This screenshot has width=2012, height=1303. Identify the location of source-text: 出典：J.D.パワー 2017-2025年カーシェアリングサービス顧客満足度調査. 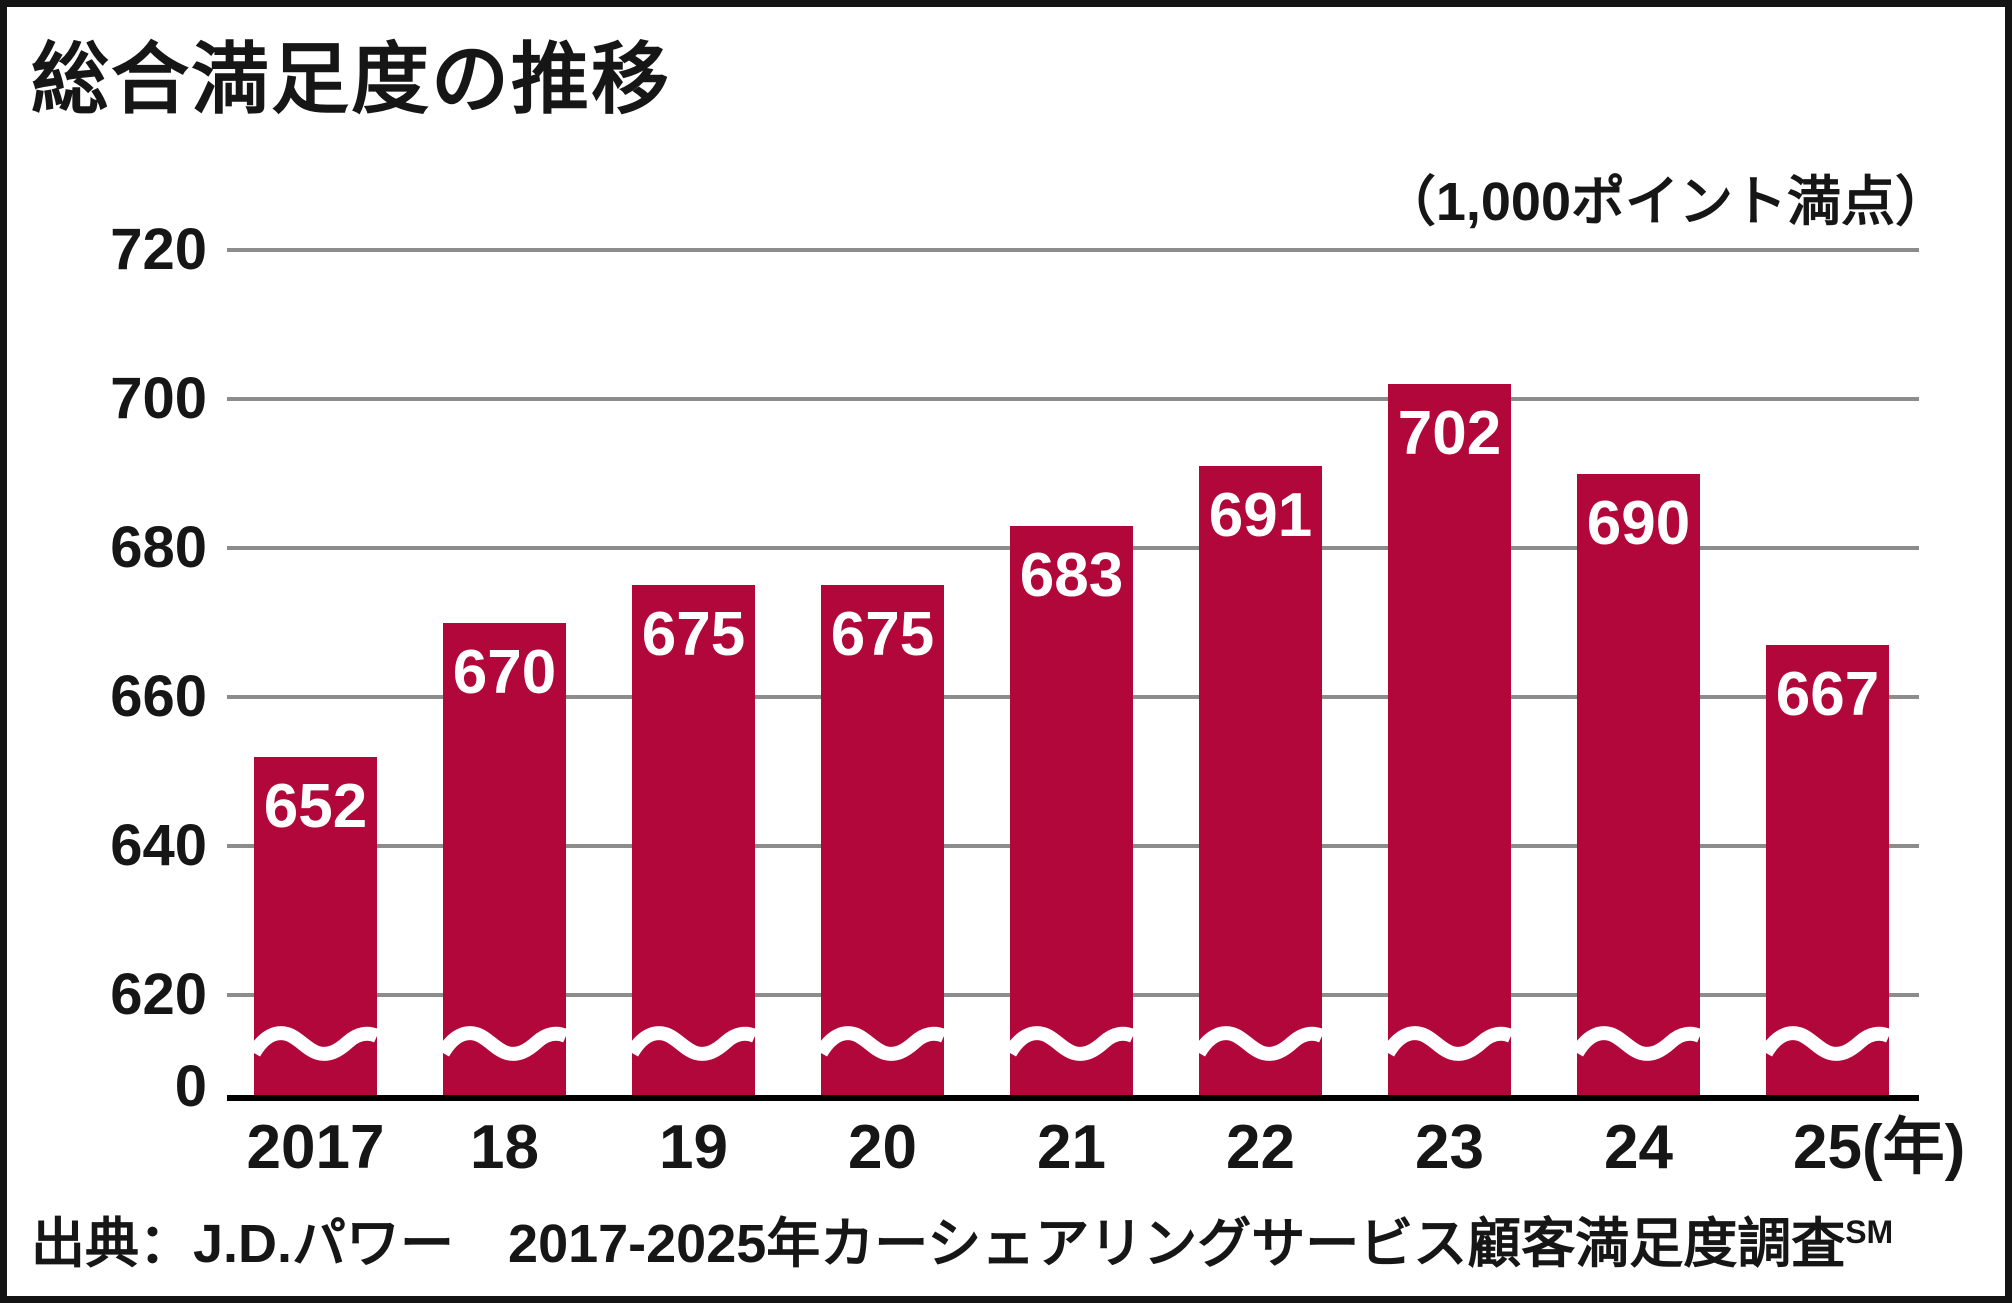
(938, 1244).